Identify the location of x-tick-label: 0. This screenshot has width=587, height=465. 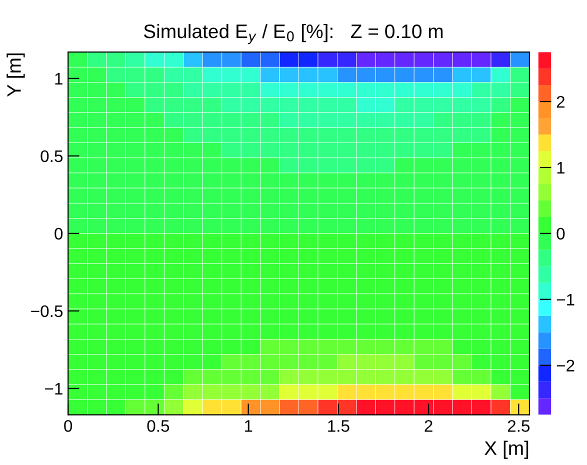
(68, 426).